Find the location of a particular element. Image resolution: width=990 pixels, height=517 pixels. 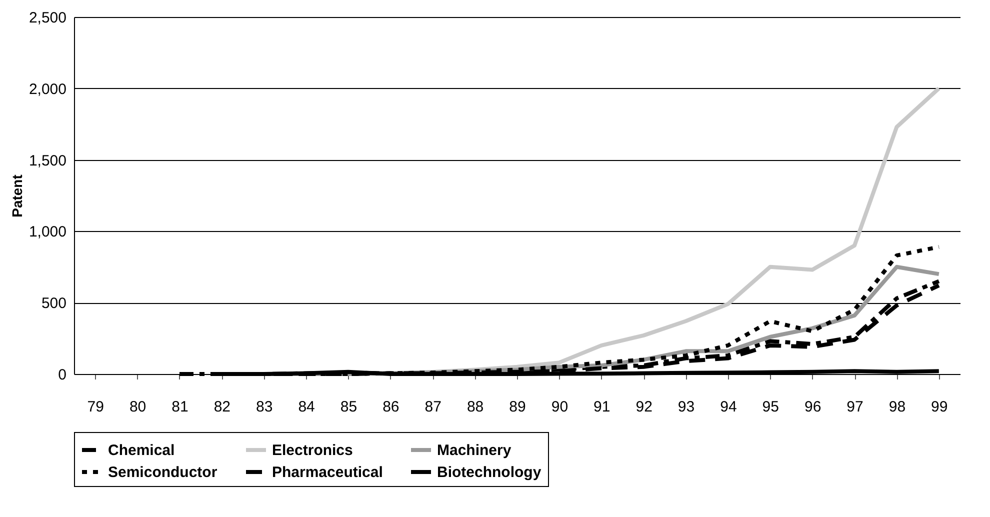

y-tick-label: 1,000 is located at coordinates (47, 232).